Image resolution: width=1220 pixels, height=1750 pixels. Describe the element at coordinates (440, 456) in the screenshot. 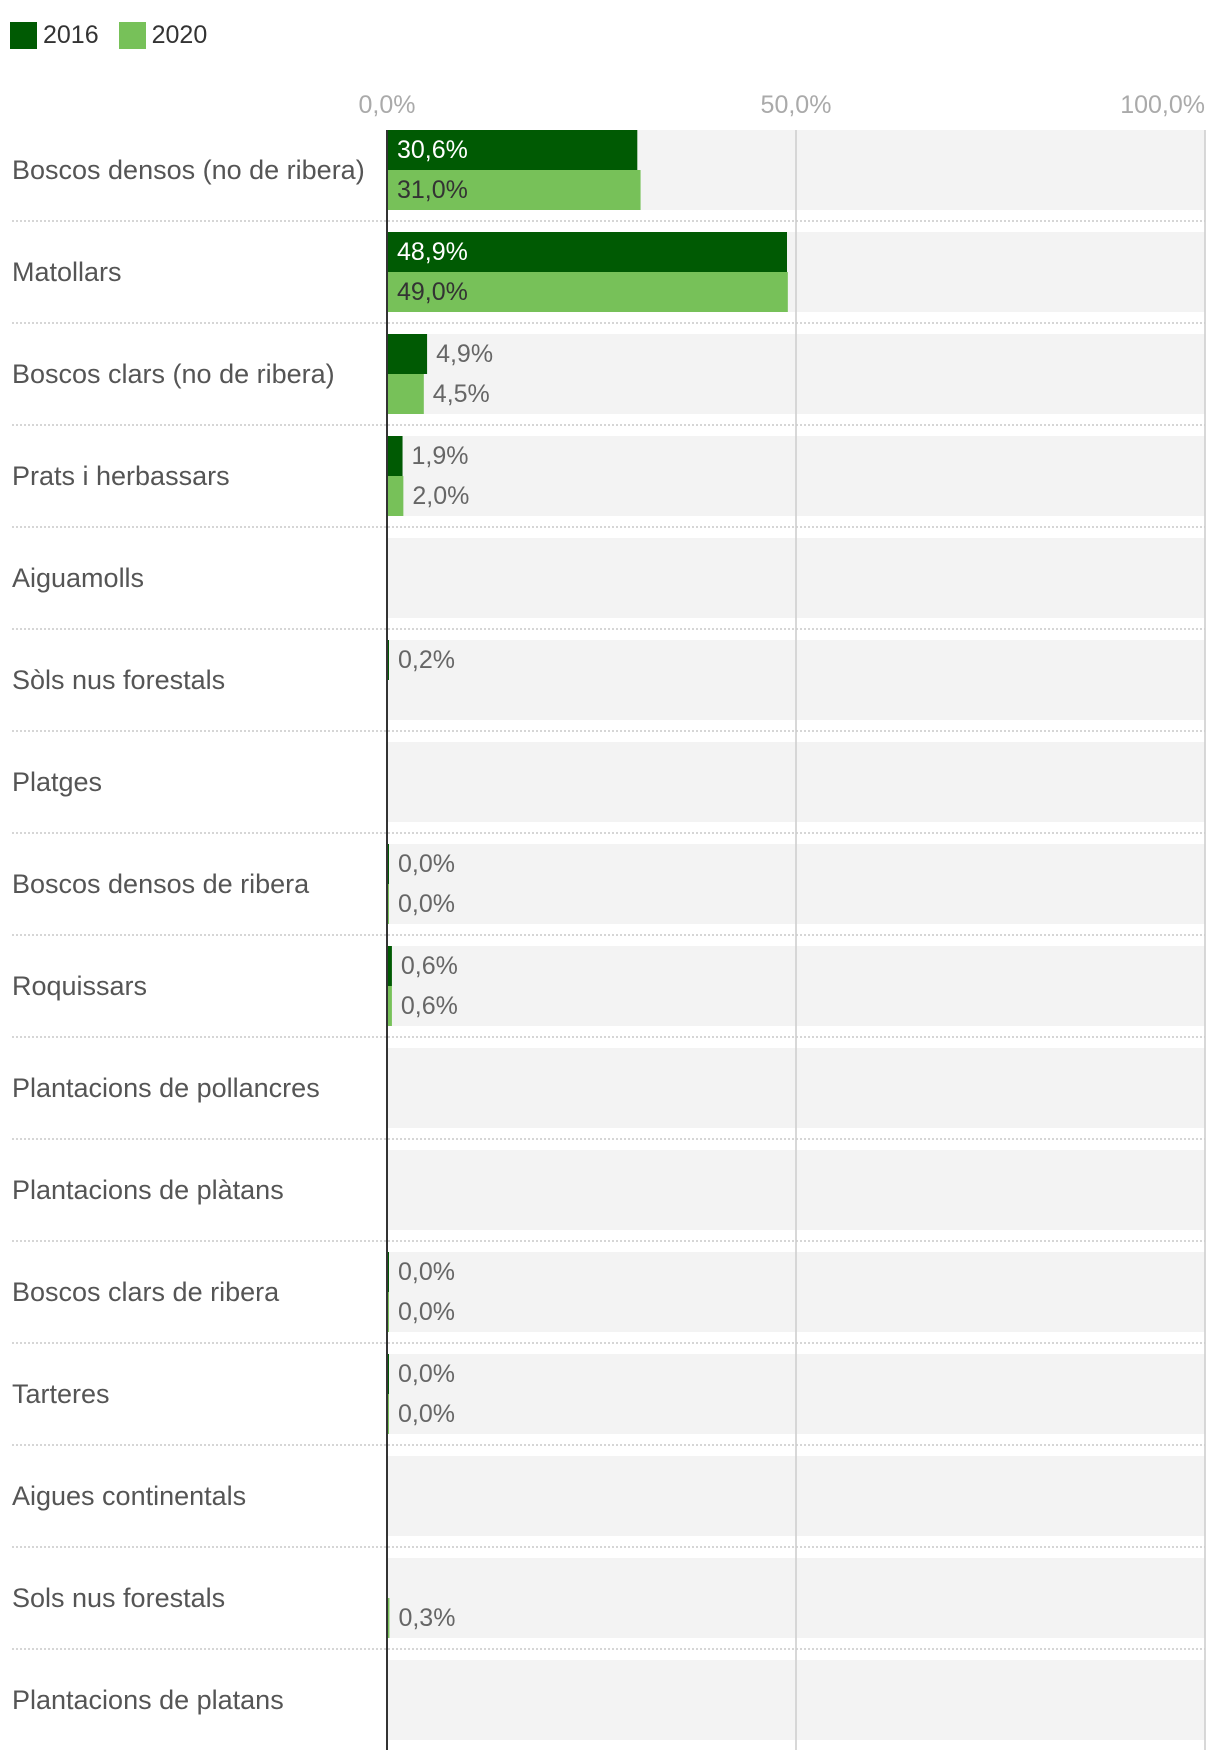

I see `data-label-2016: 1,9%` at that location.